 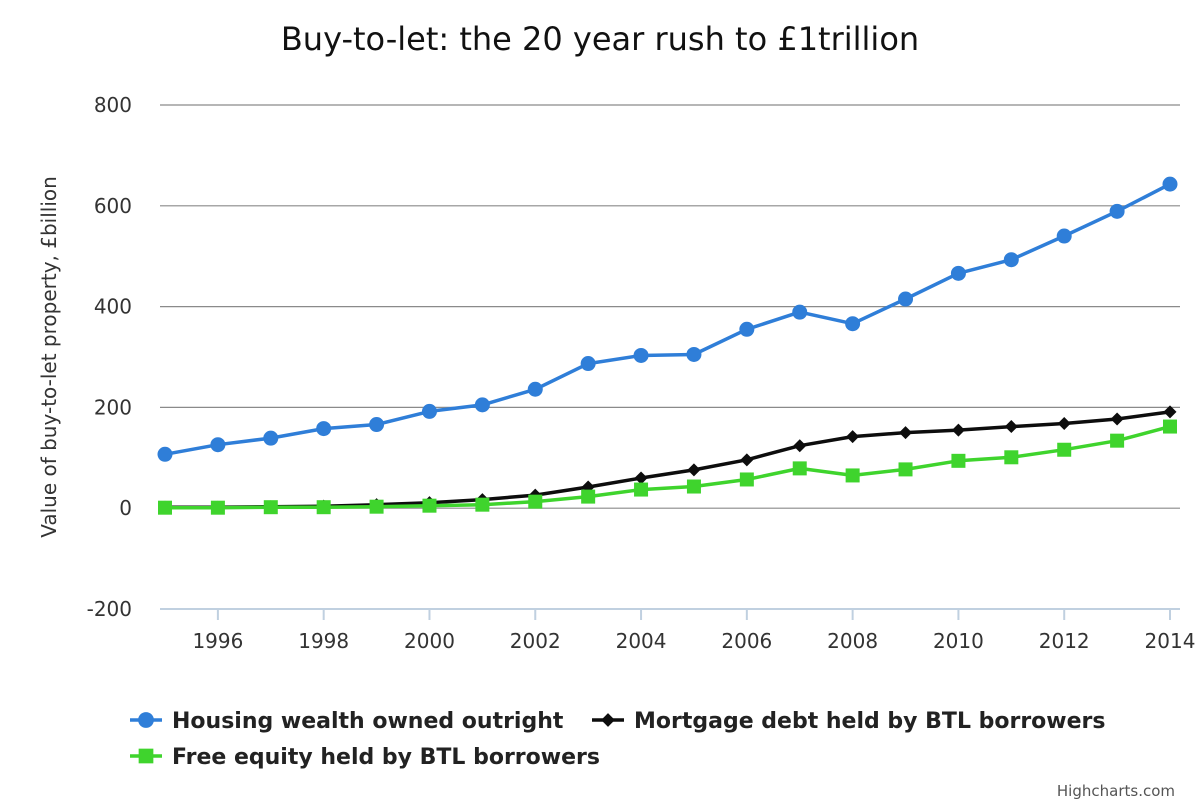 What do you see at coordinates (958, 641) in the screenshot?
I see `x-tick-label: 2010` at bounding box center [958, 641].